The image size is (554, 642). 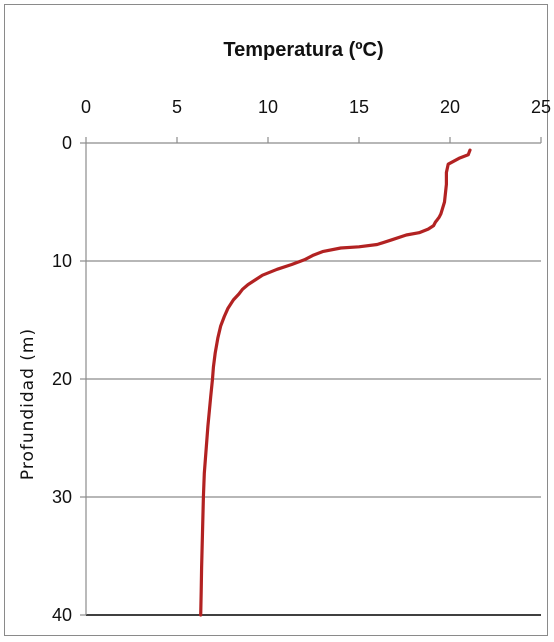 What do you see at coordinates (541, 107) in the screenshot?
I see `x-tick-label: 25` at bounding box center [541, 107].